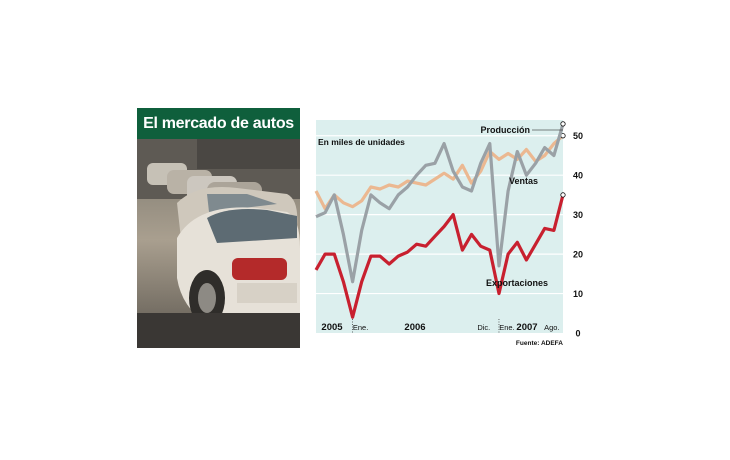 The image size is (730, 460). I want to click on y-tick-label: 50, so click(578, 136).